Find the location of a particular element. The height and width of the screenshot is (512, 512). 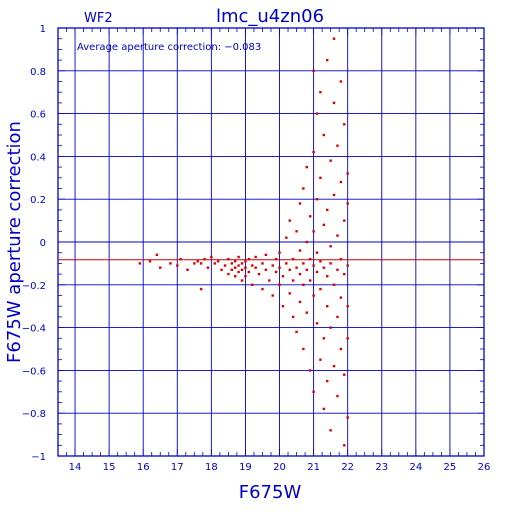

y-tick-label: 0.4 is located at coordinates (38, 157).